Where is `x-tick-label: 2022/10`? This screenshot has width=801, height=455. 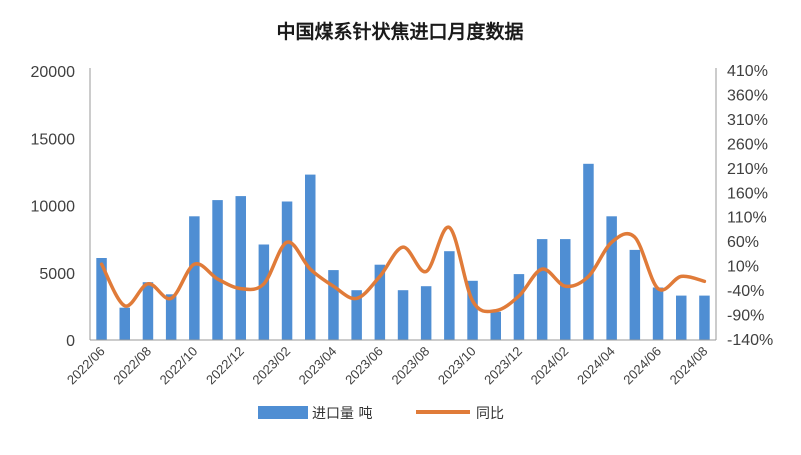
x-tick-label: 2022/10 is located at coordinates (179, 366).